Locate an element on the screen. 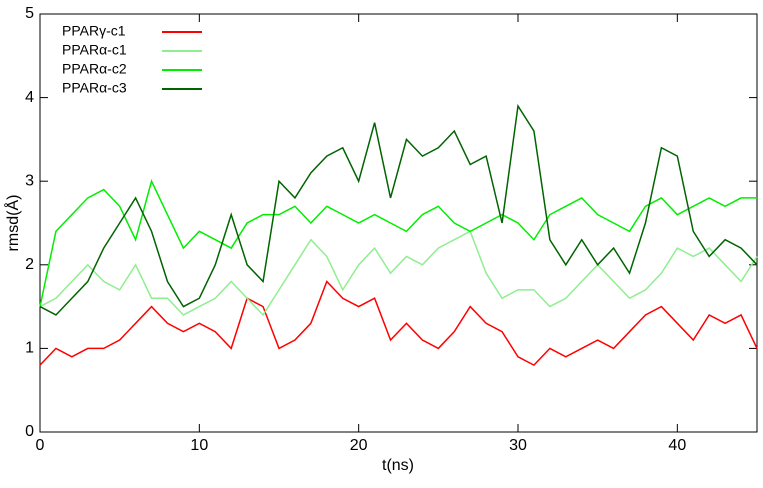 The image size is (763, 488). y-tick-label: 4 is located at coordinates (29, 97).